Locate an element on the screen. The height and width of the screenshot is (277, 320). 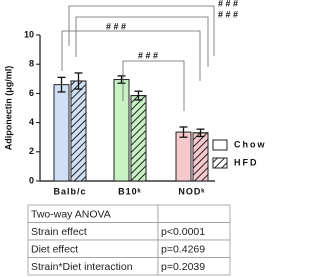
y-tick-label: 4 is located at coordinates (31, 122).